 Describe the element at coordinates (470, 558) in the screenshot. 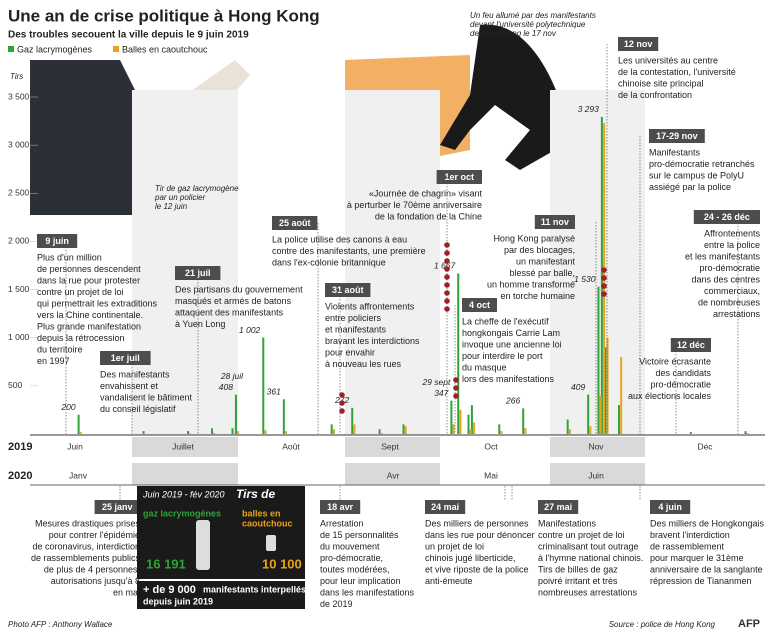

I see `event-text: chinois jugé liberticide,` at that location.